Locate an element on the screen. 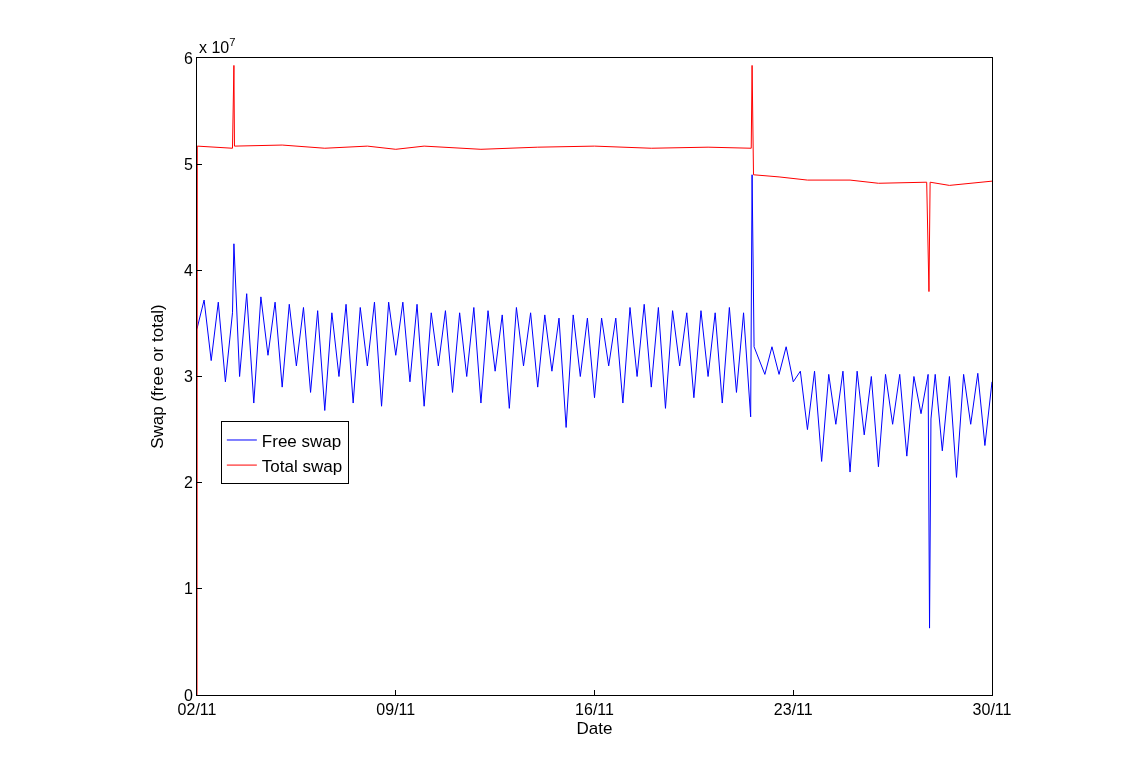 This screenshot has width=1132, height=765. y-tick-label: 1 is located at coordinates (188, 589).